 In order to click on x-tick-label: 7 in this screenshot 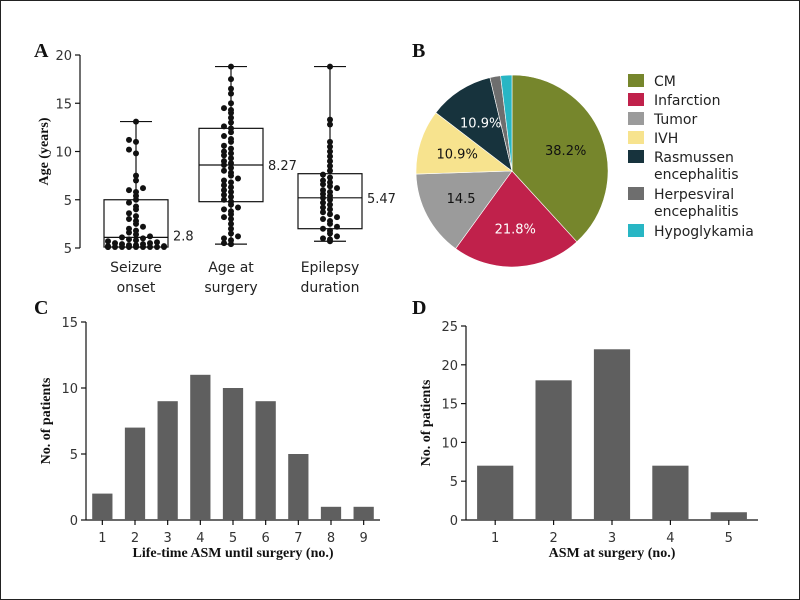, I will do `click(298, 538)`.